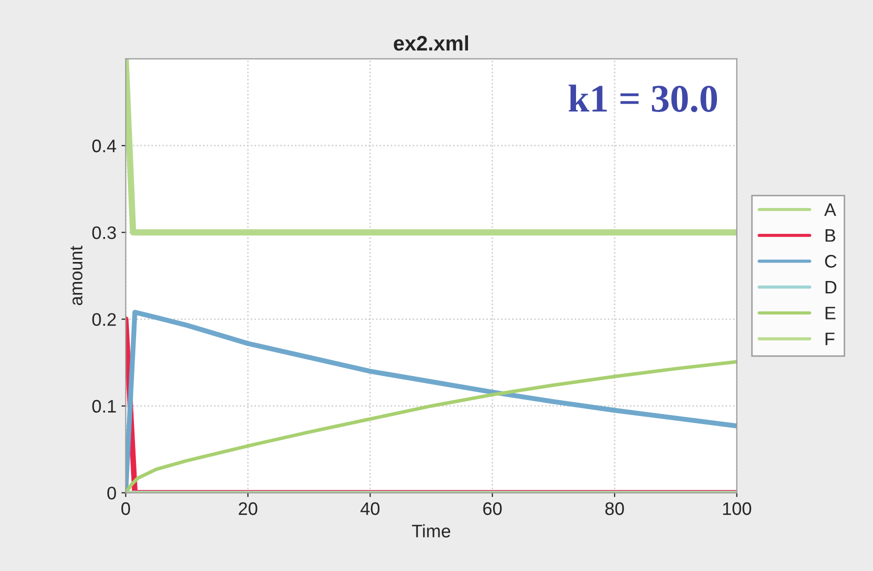  What do you see at coordinates (104, 319) in the screenshot?
I see `y-tick-label: 0.2` at bounding box center [104, 319].